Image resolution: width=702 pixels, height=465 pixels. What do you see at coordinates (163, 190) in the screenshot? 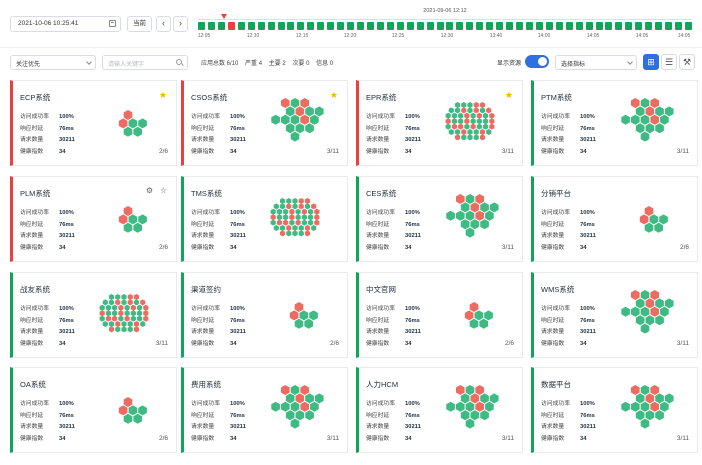
I see `star-outline-icon: ☆` at bounding box center [163, 190].